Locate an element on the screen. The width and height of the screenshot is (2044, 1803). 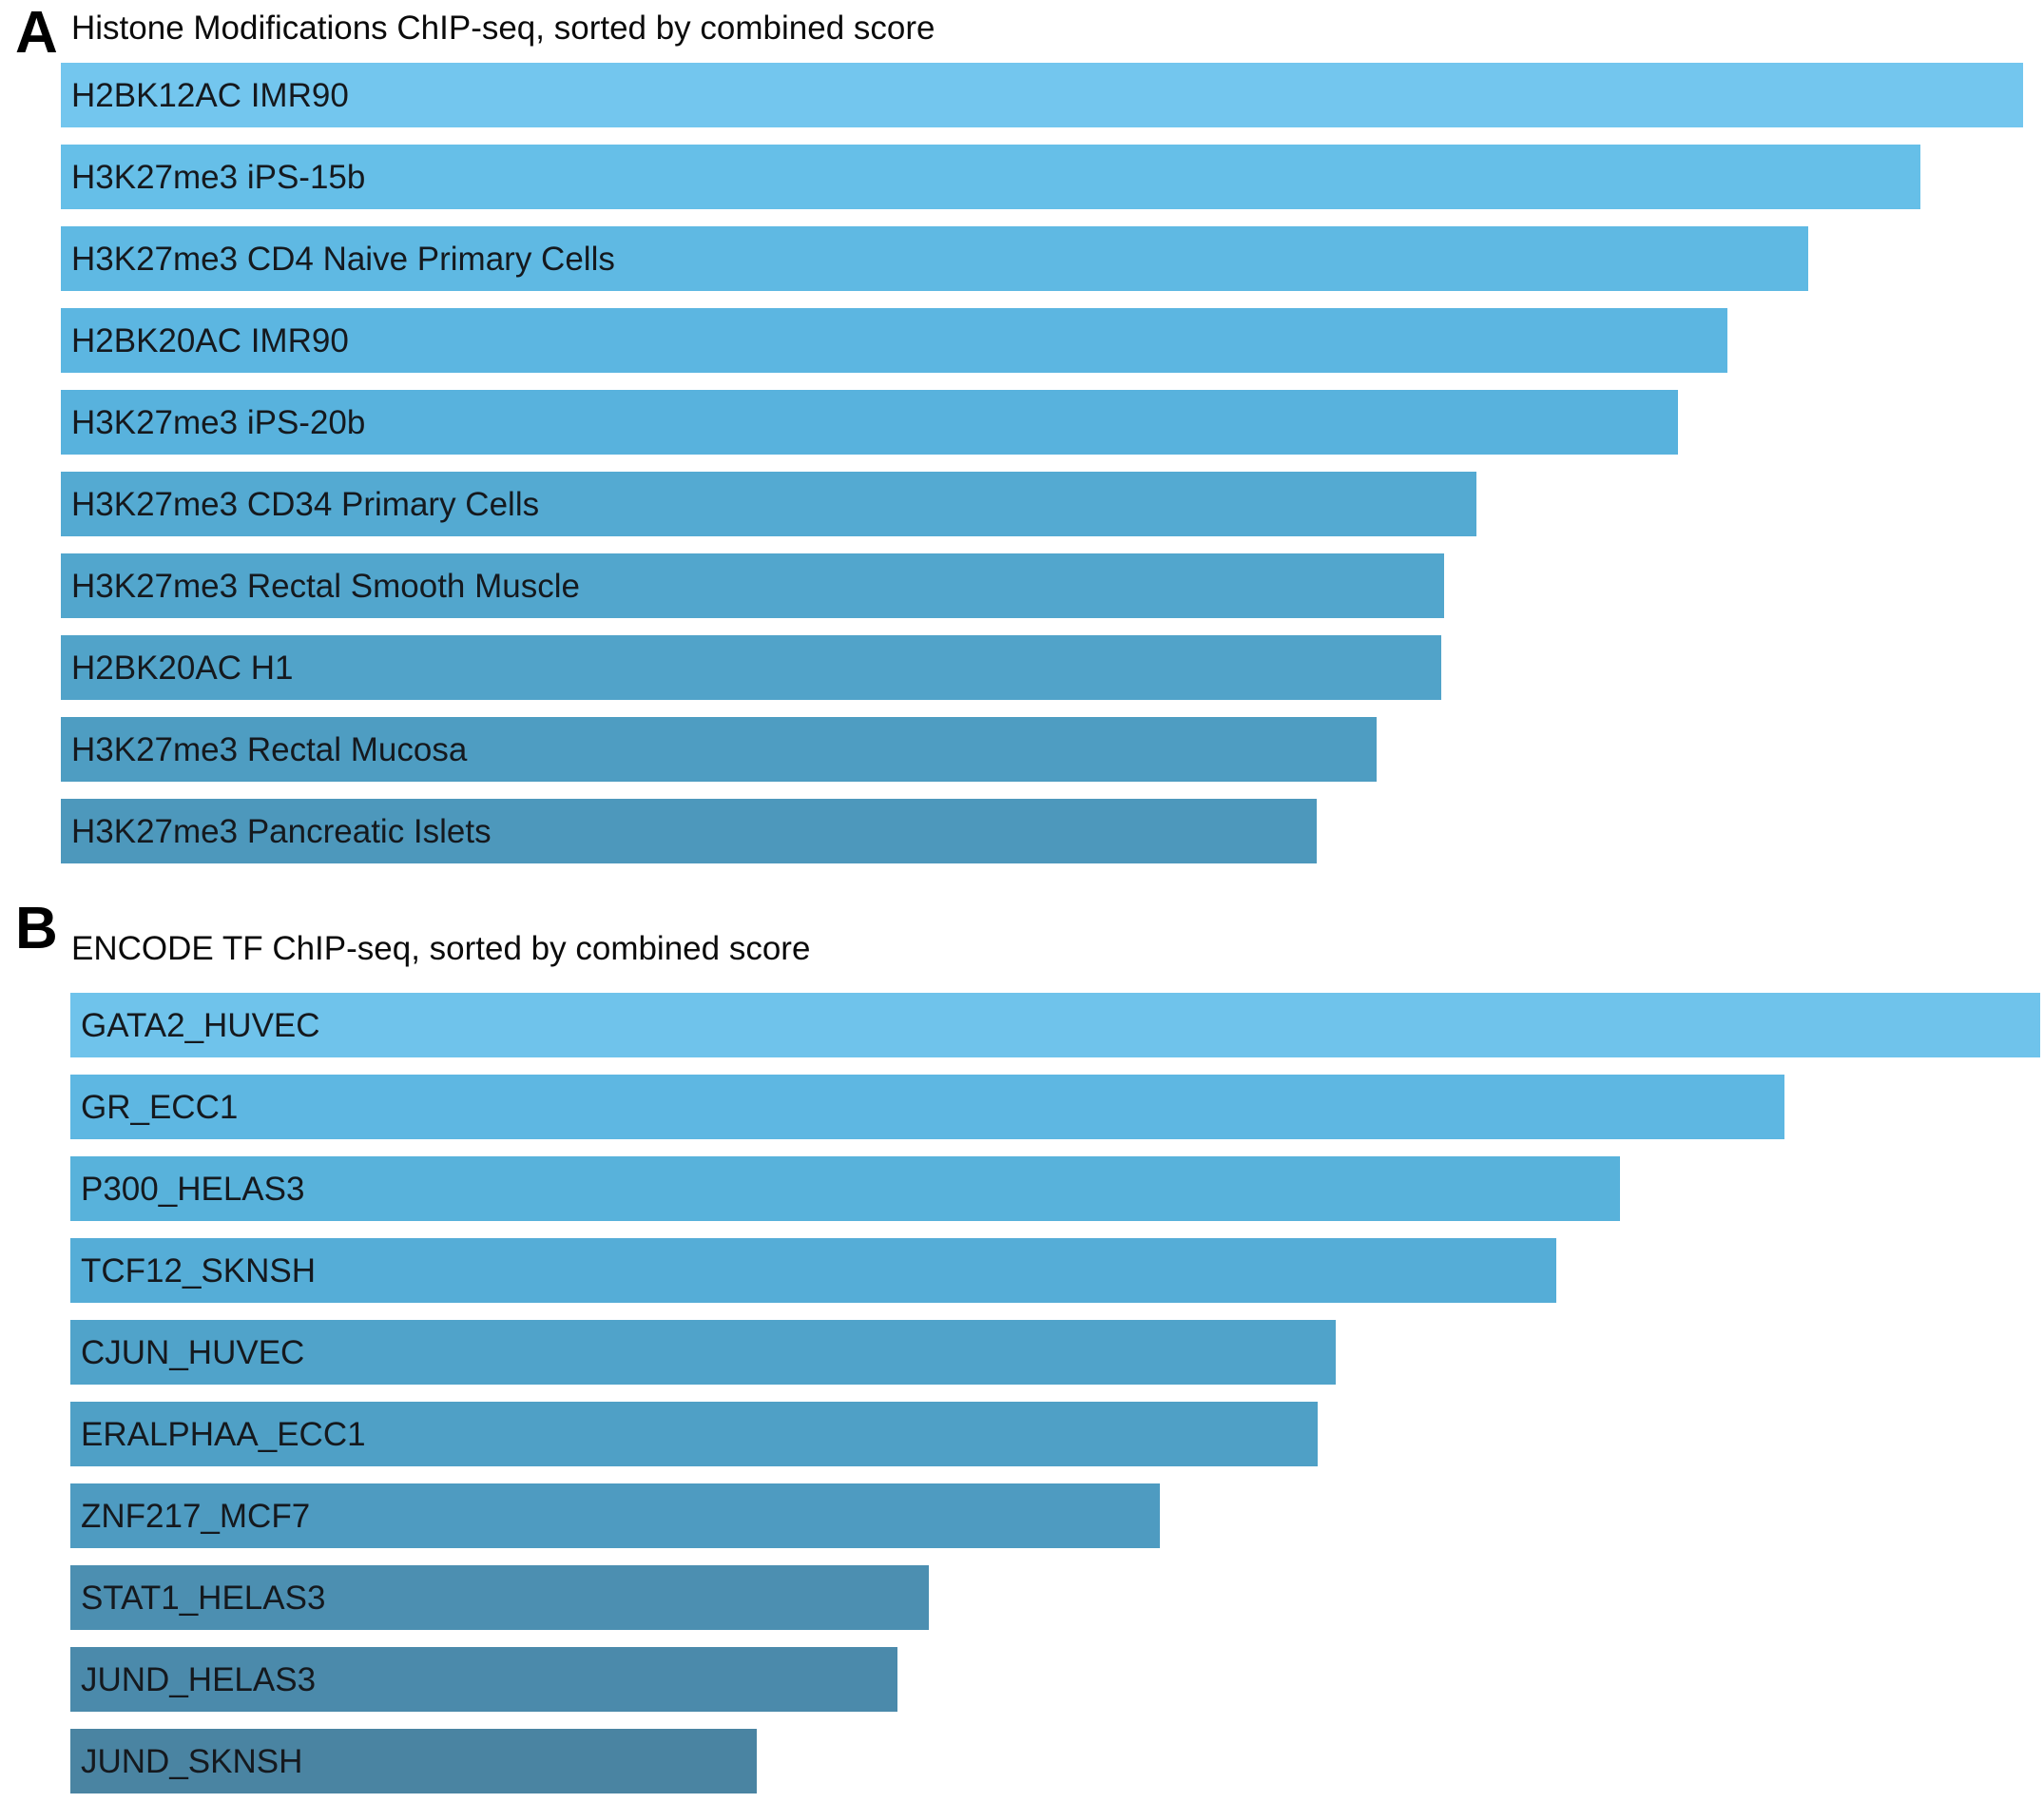
bar-label: H3K27me3 Rectal Smooth Muscle is located at coordinates (326, 586).